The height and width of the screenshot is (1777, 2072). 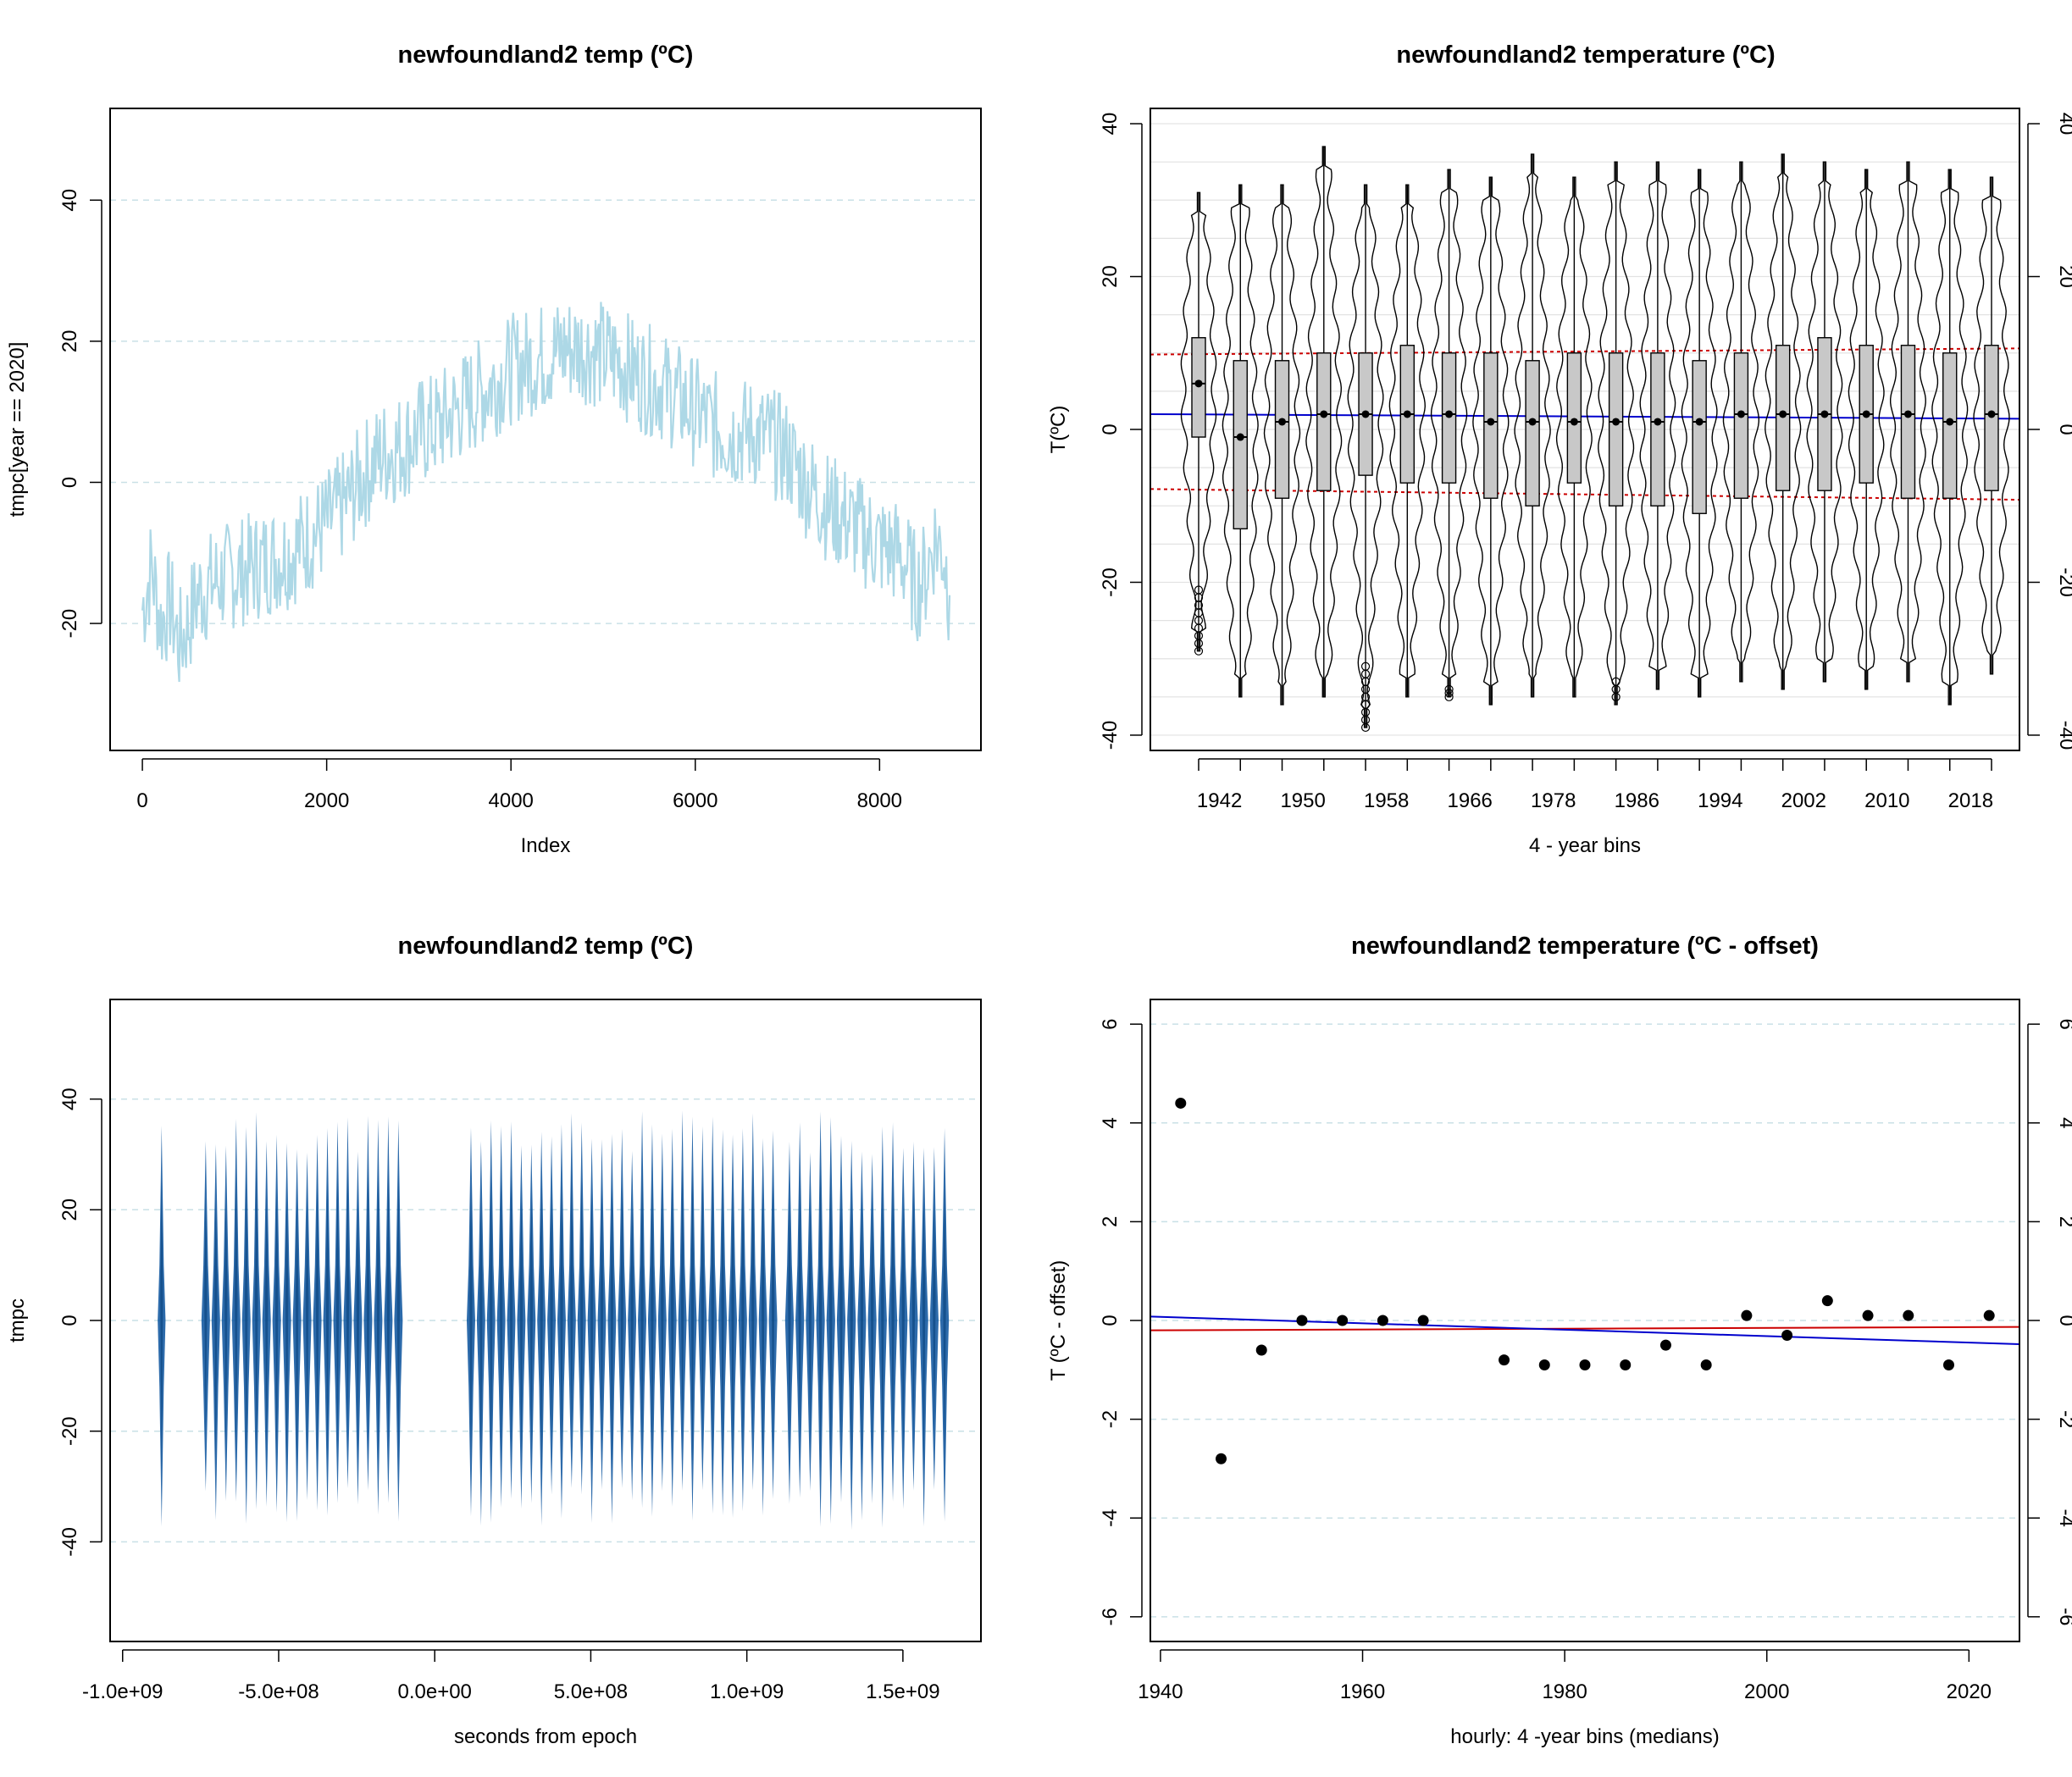 What do you see at coordinates (545, 411) in the screenshot?
I see `panel1-grid` at bounding box center [545, 411].